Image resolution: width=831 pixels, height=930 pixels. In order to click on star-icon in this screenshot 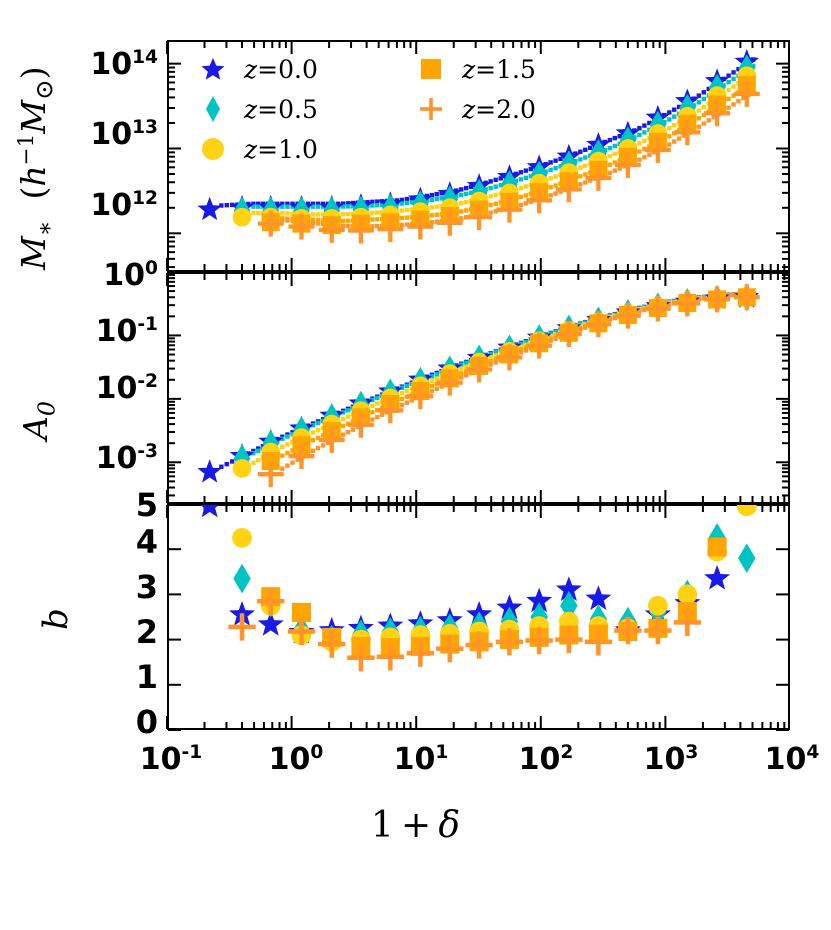, I will do `click(213, 69)`.